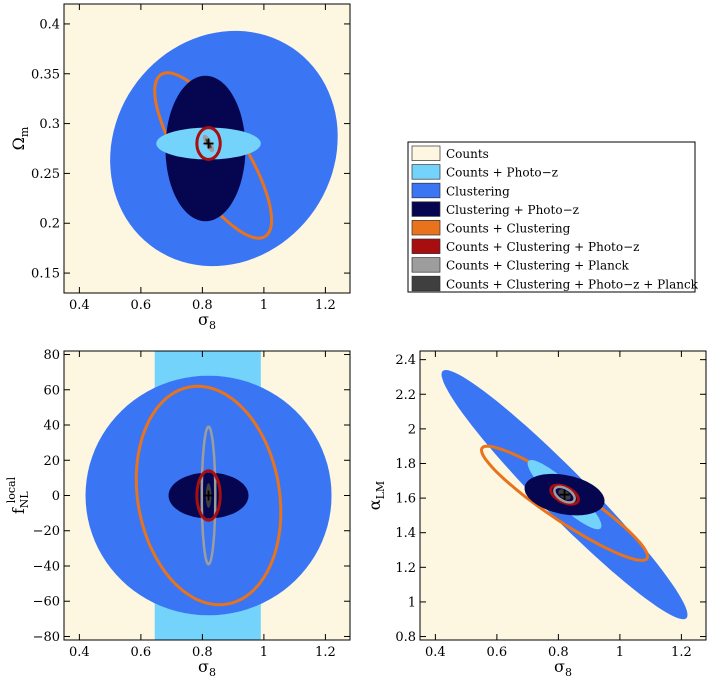  Describe the element at coordinates (426, 228) in the screenshot. I see `legend-swatch-counts-clustering` at that location.